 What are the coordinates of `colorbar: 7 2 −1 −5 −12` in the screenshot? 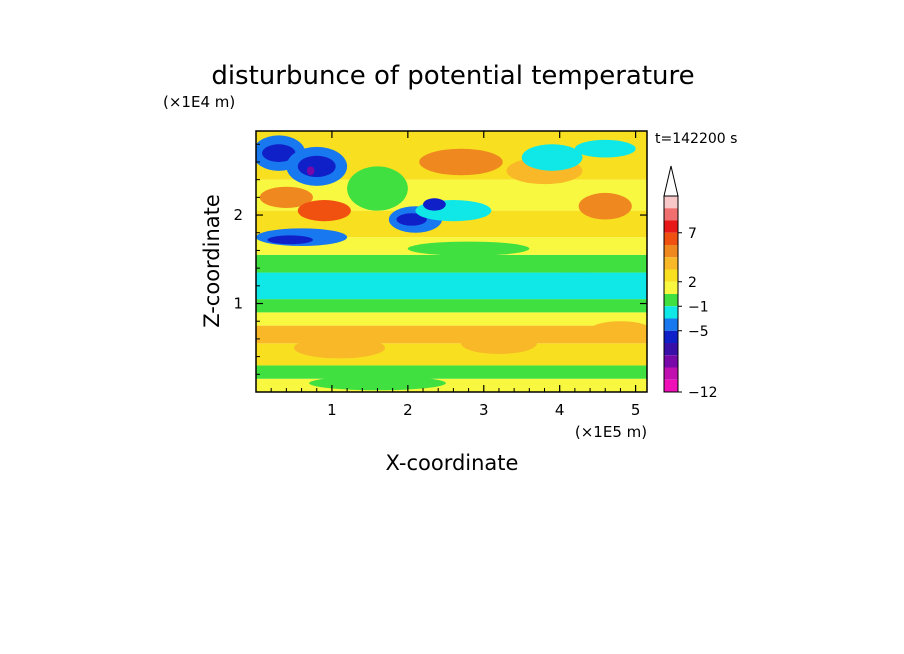 It's located at (690, 283).